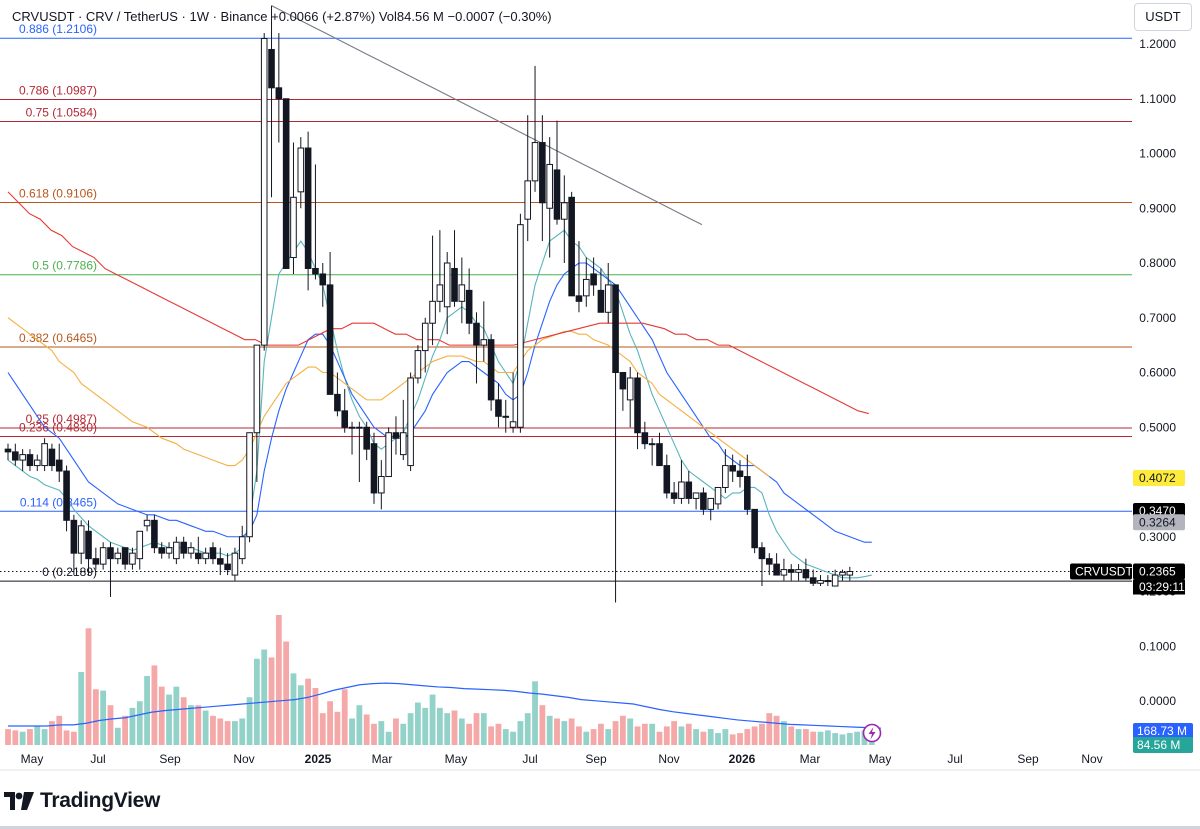  Describe the element at coordinates (1157, 427) in the screenshot. I see `price-tick-label: 0.5000` at that location.